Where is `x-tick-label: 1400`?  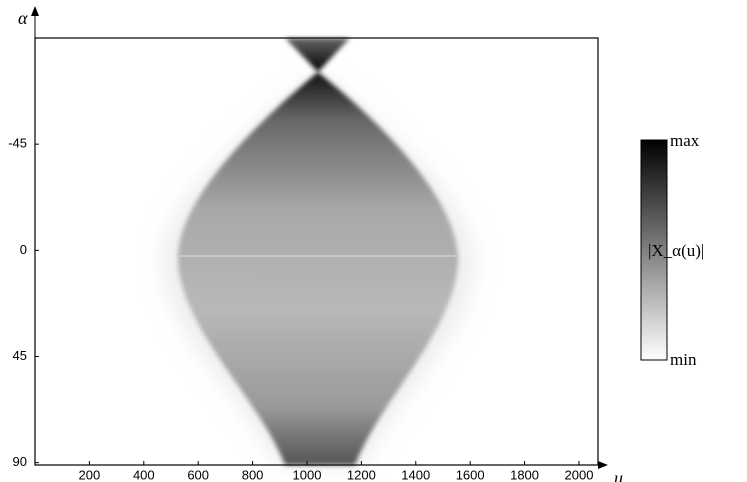 x-tick-label: 1400 is located at coordinates (415, 474).